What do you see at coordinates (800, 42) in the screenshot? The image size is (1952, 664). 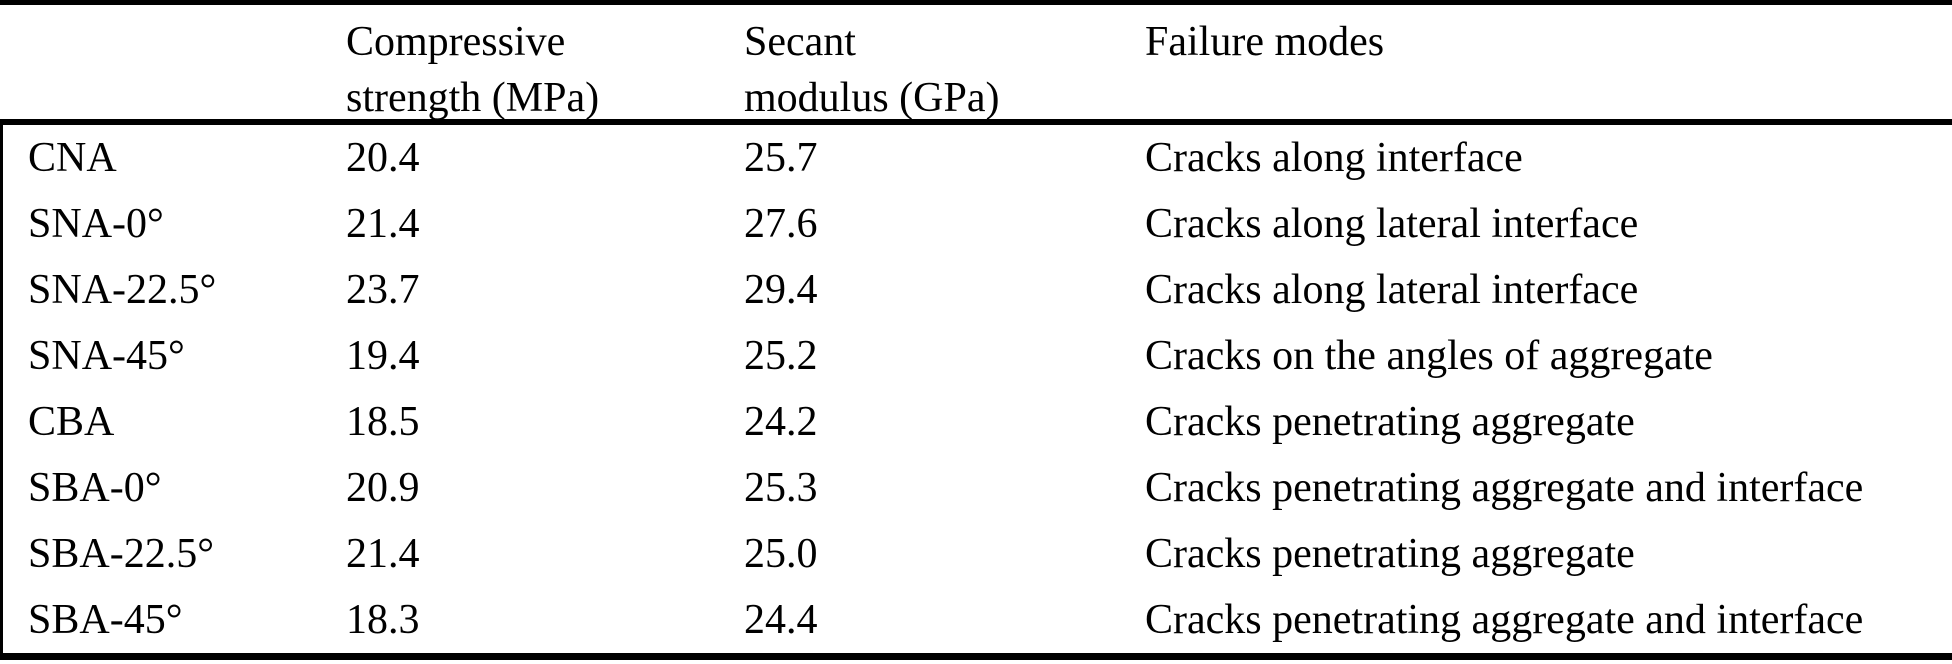 I see `header-secant-line1: Secant` at bounding box center [800, 42].